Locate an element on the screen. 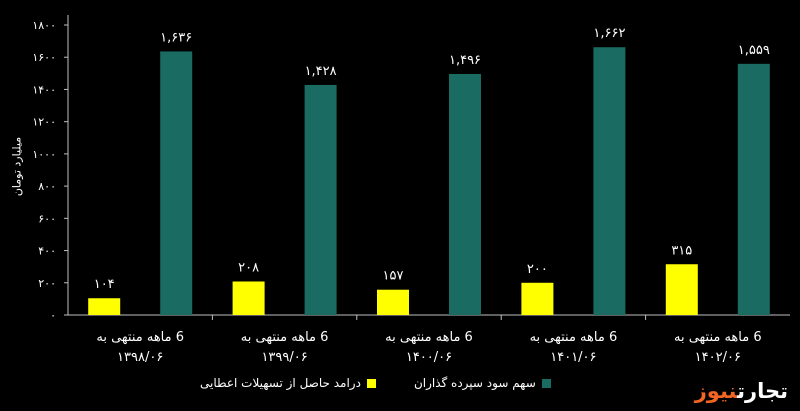  brand-logo-part1: تجارت is located at coordinates (762, 391).